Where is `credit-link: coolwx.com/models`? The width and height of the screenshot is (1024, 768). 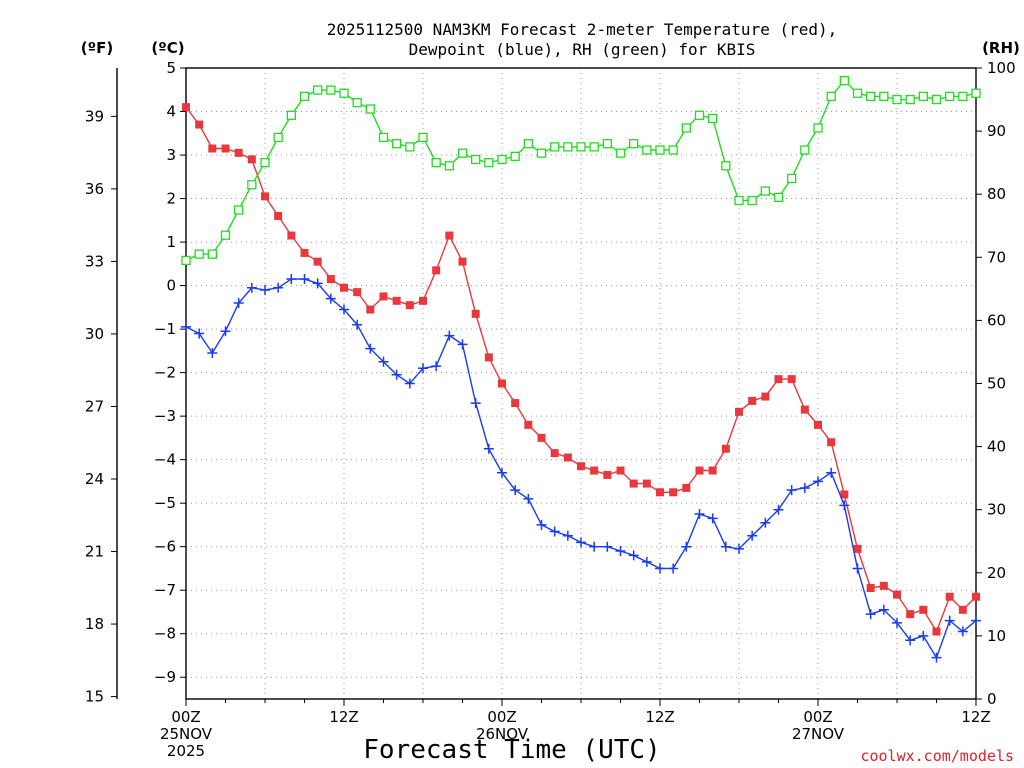
credit-link: coolwx.com/models is located at coordinates (937, 756).